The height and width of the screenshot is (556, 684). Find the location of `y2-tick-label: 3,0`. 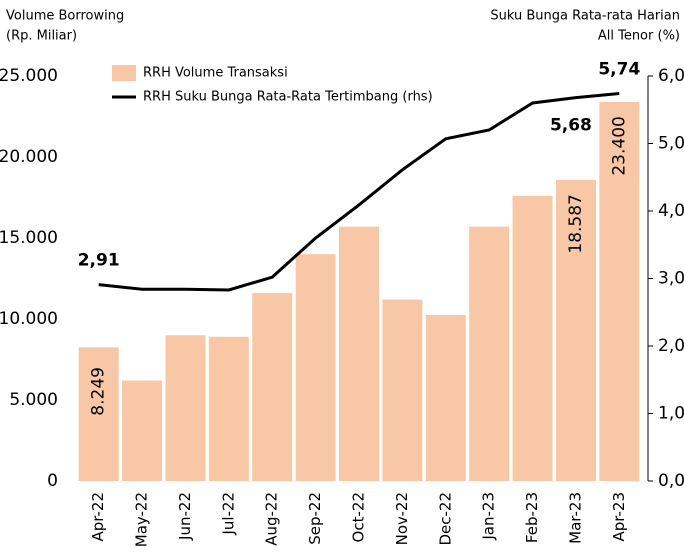

y2-tick-label: 3,0 is located at coordinates (671, 279).